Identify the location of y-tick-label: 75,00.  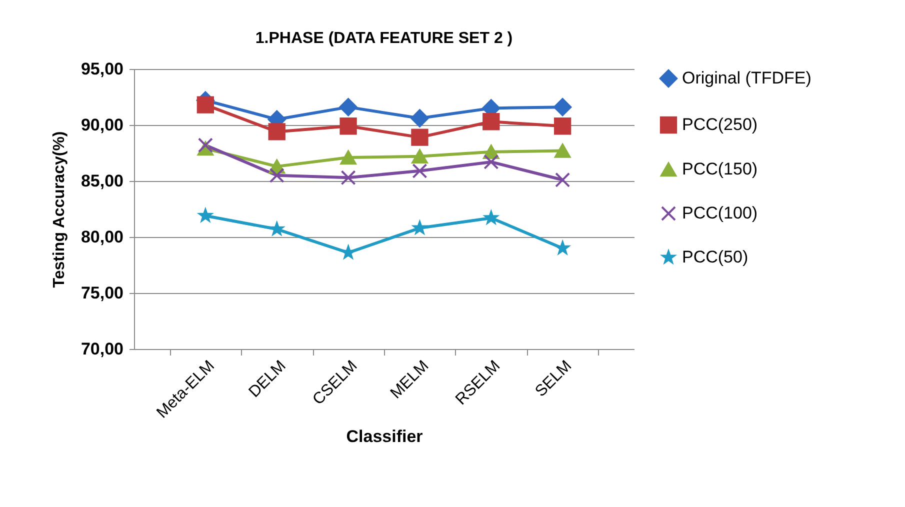
(102, 293).